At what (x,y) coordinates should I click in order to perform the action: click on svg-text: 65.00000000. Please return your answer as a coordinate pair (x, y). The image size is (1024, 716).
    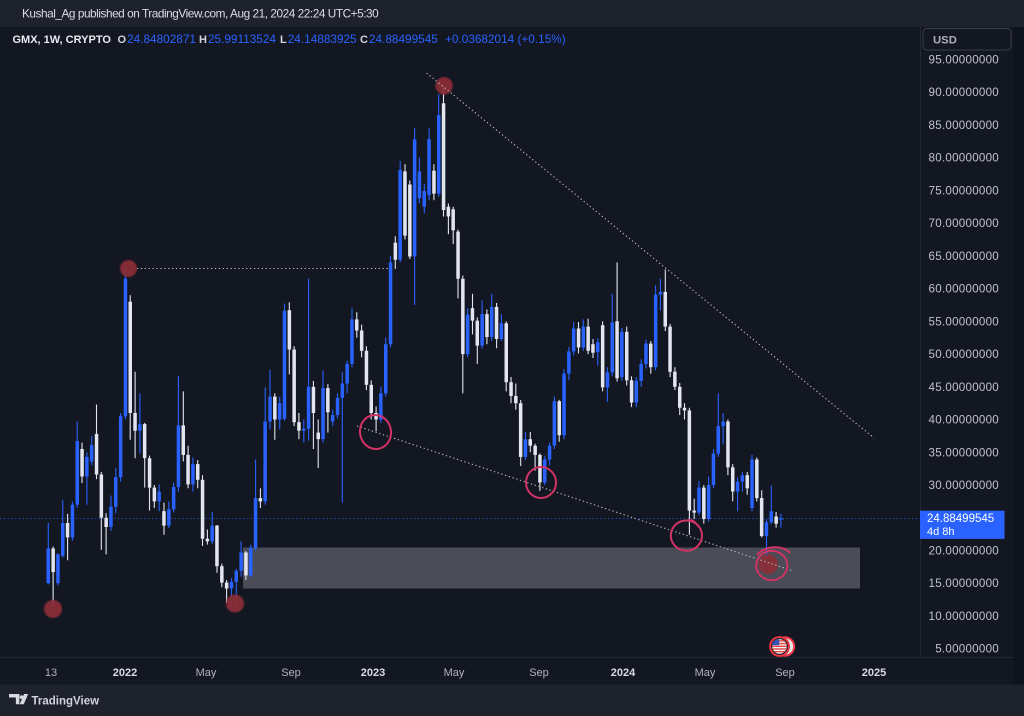
    Looking at the image, I should click on (964, 256).